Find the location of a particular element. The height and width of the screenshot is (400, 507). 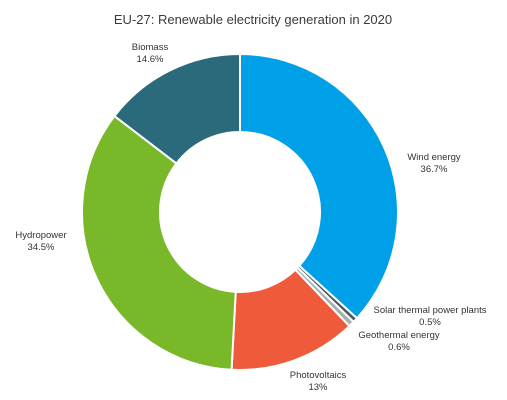

slice-value-geothermal-energy: 0.6% is located at coordinates (399, 347).